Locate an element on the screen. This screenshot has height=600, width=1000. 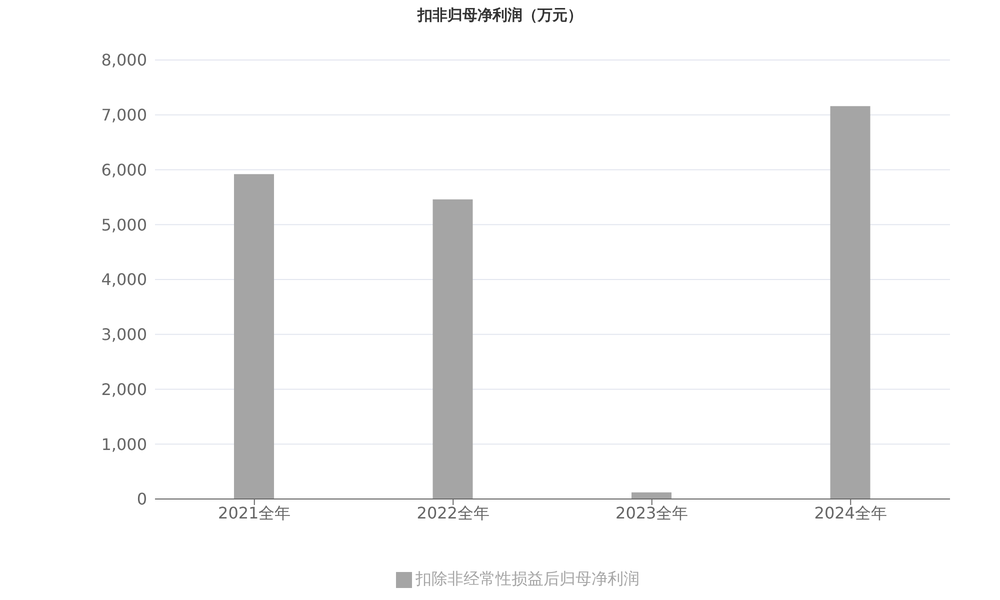
x-tick-label: 2024全年 is located at coordinates (850, 512).